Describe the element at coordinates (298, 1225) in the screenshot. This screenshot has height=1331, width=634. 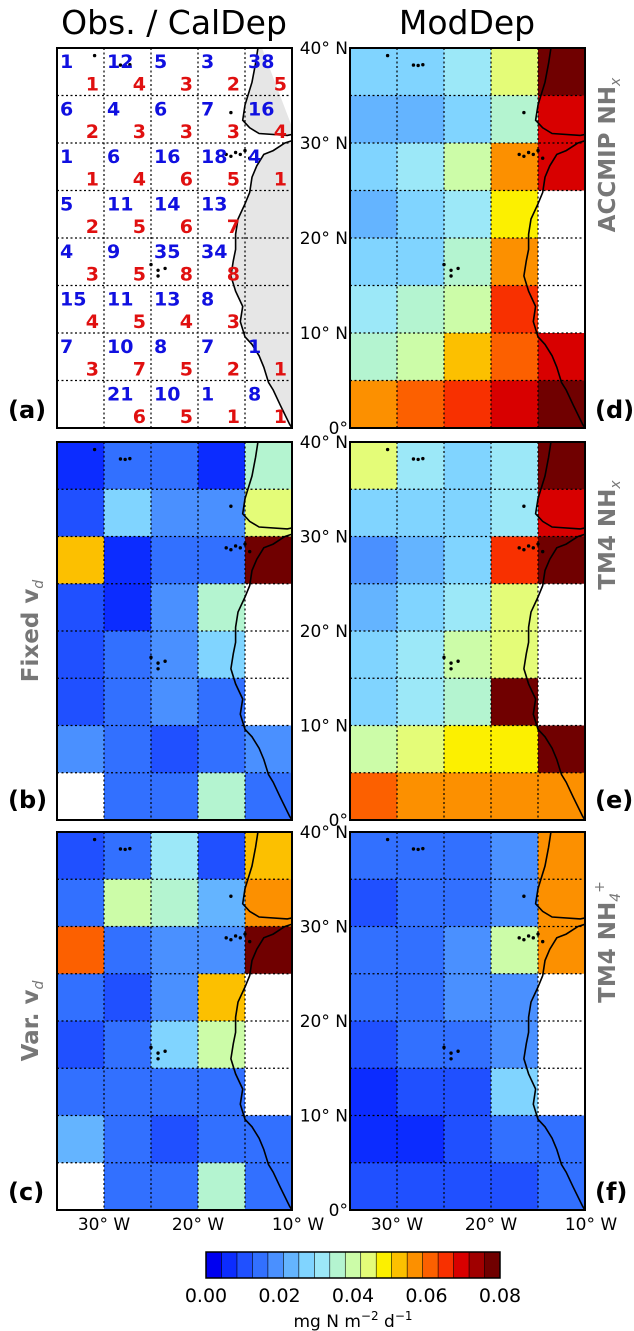
I see `lon-tick-label: 10° W` at that location.